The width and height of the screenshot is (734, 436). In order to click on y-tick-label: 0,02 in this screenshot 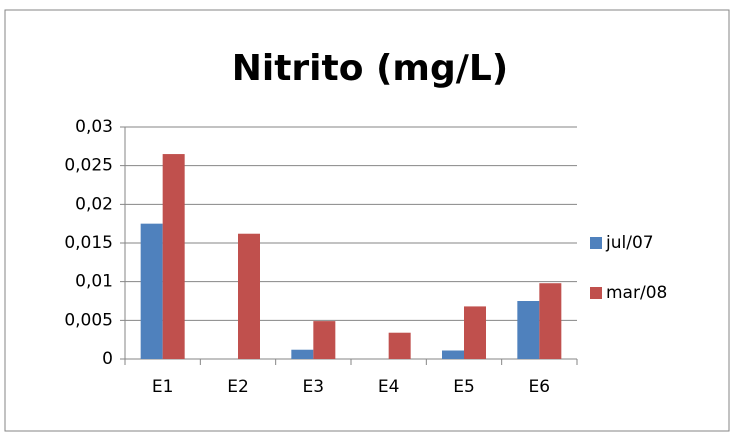, I will do `click(94, 204)`.